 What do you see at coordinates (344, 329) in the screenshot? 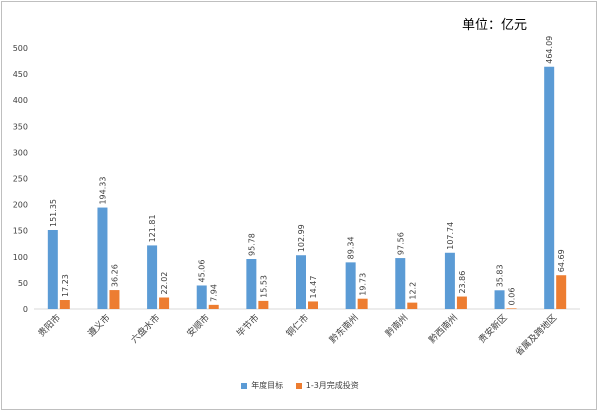
I see `x-tick-label: 黔东南州` at bounding box center [344, 329].